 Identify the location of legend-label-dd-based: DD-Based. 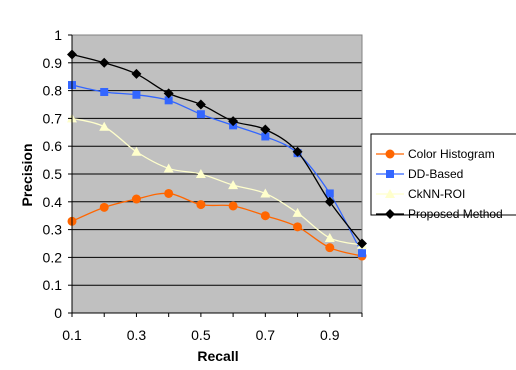
(435, 174).